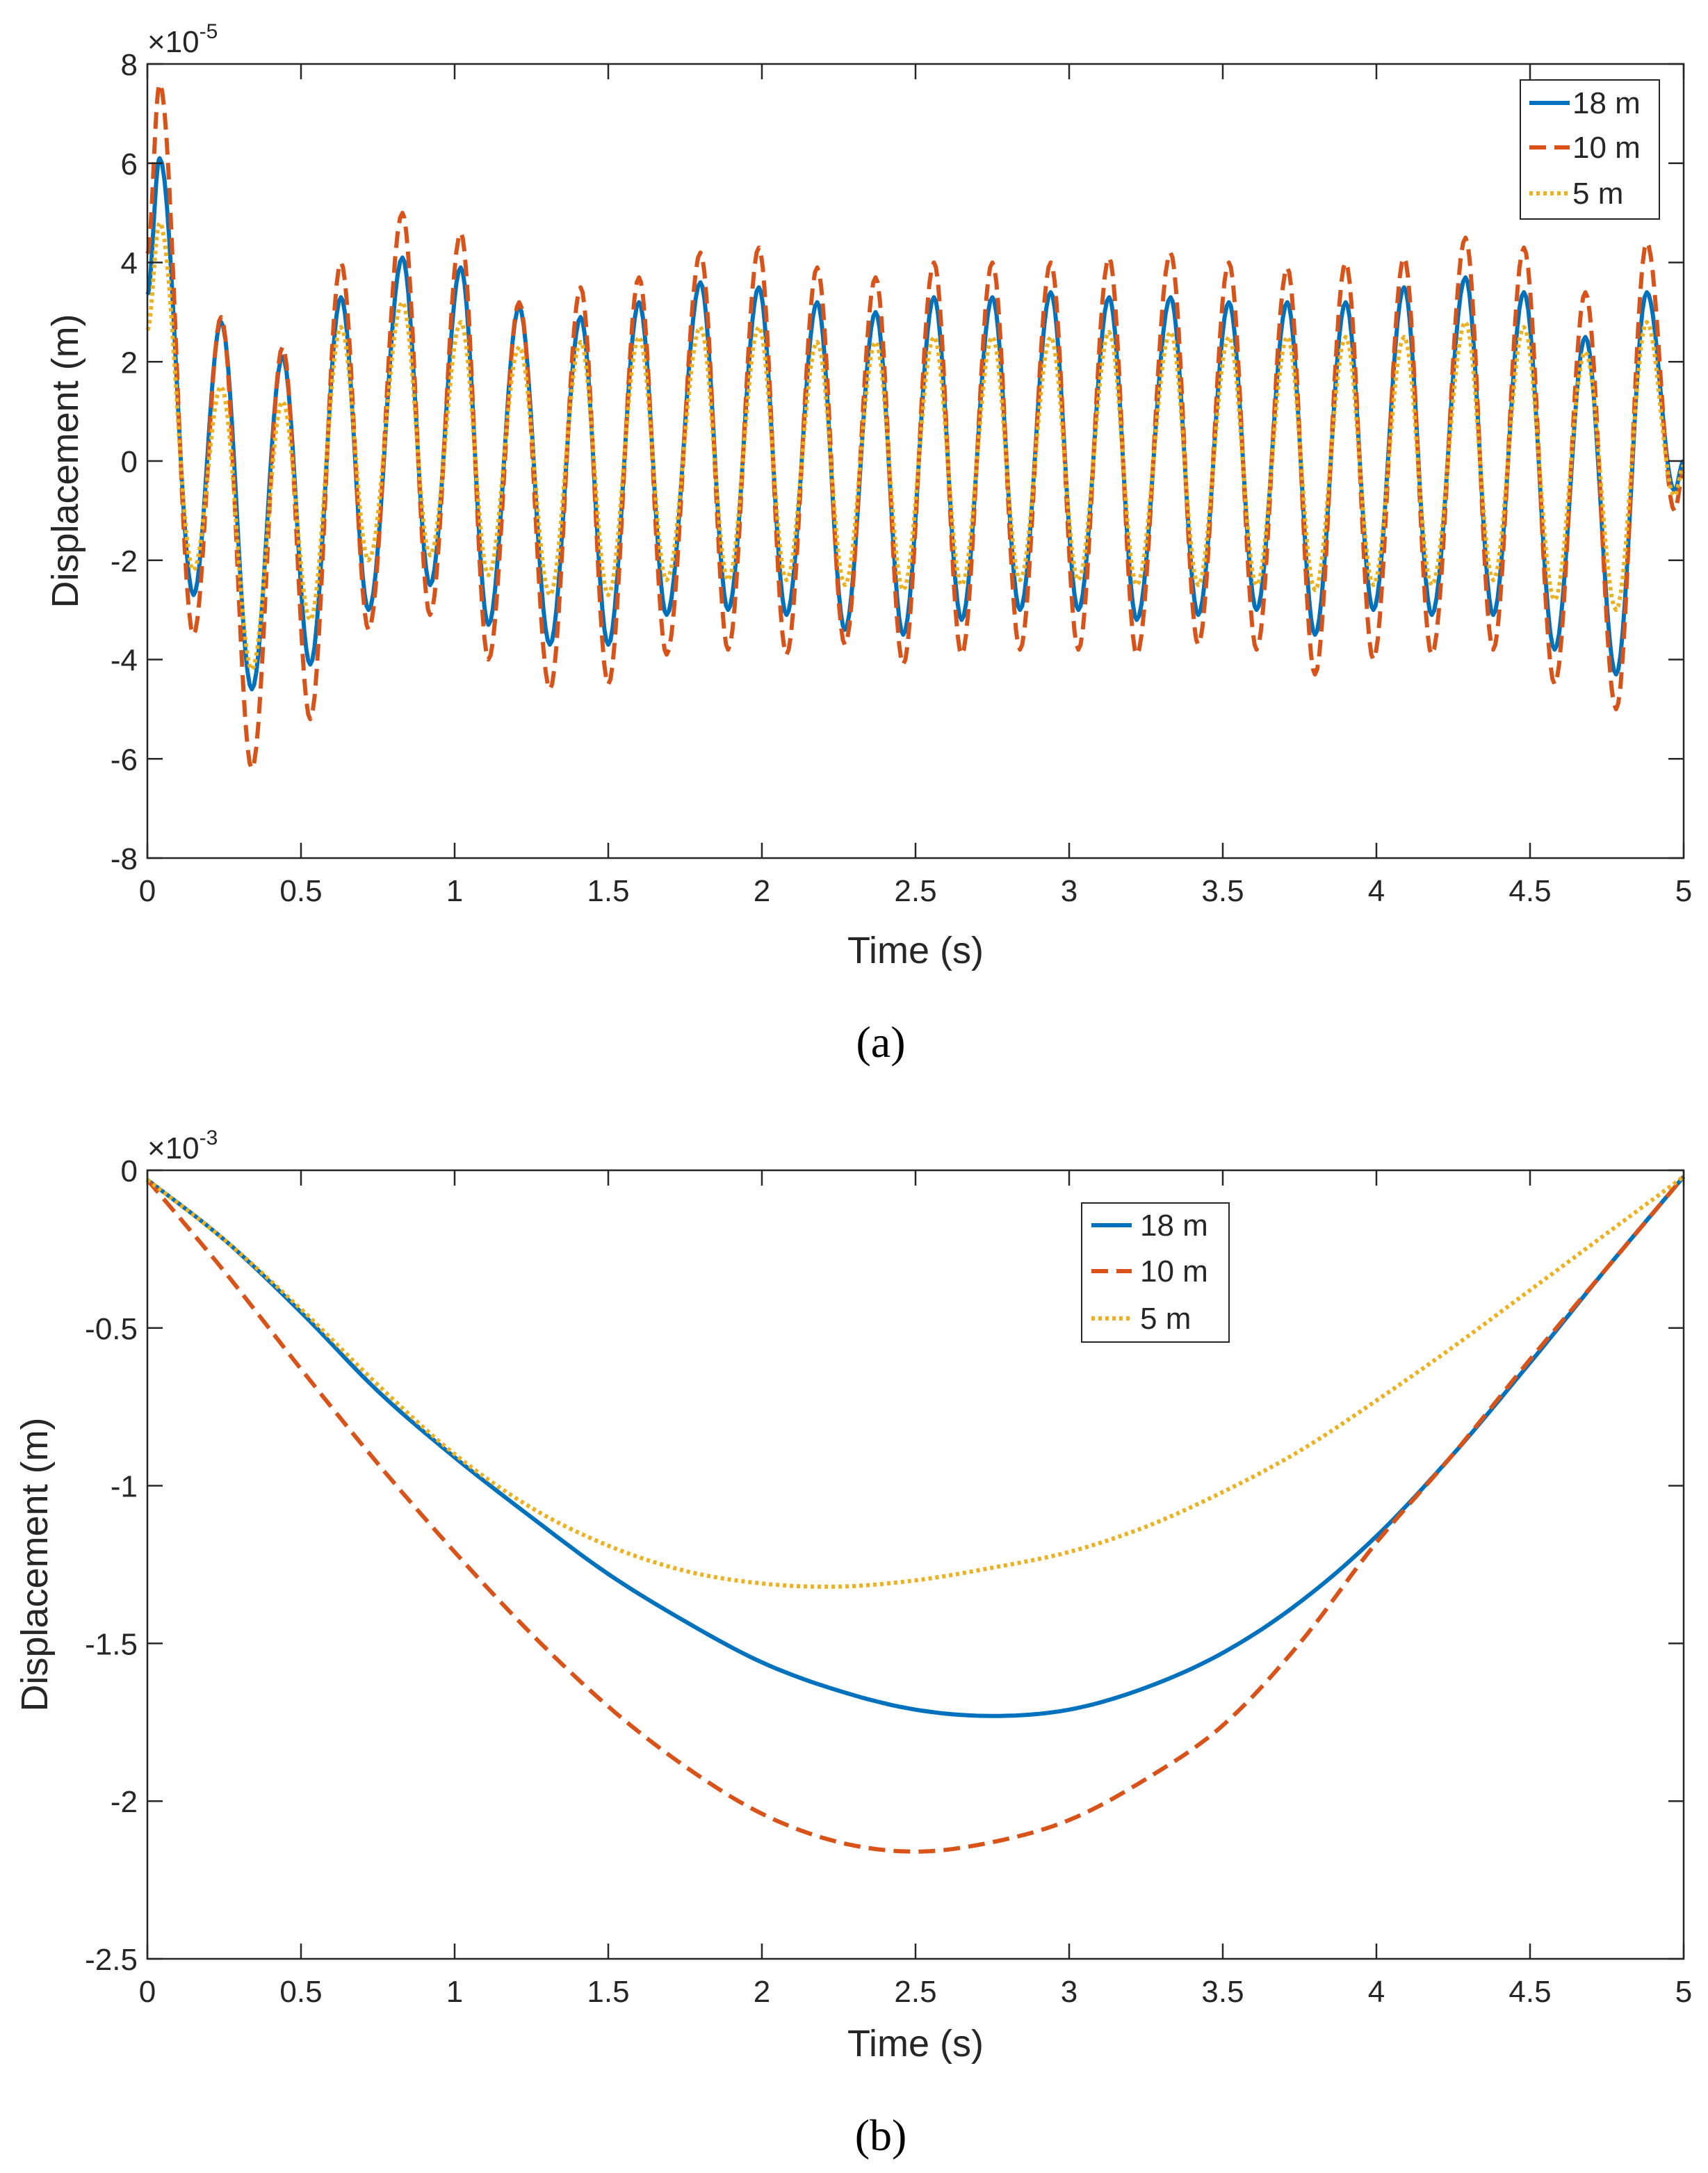 This screenshot has height=2173, width=1708. What do you see at coordinates (124, 1802) in the screenshot?
I see `y-tick-label-b: -2` at bounding box center [124, 1802].